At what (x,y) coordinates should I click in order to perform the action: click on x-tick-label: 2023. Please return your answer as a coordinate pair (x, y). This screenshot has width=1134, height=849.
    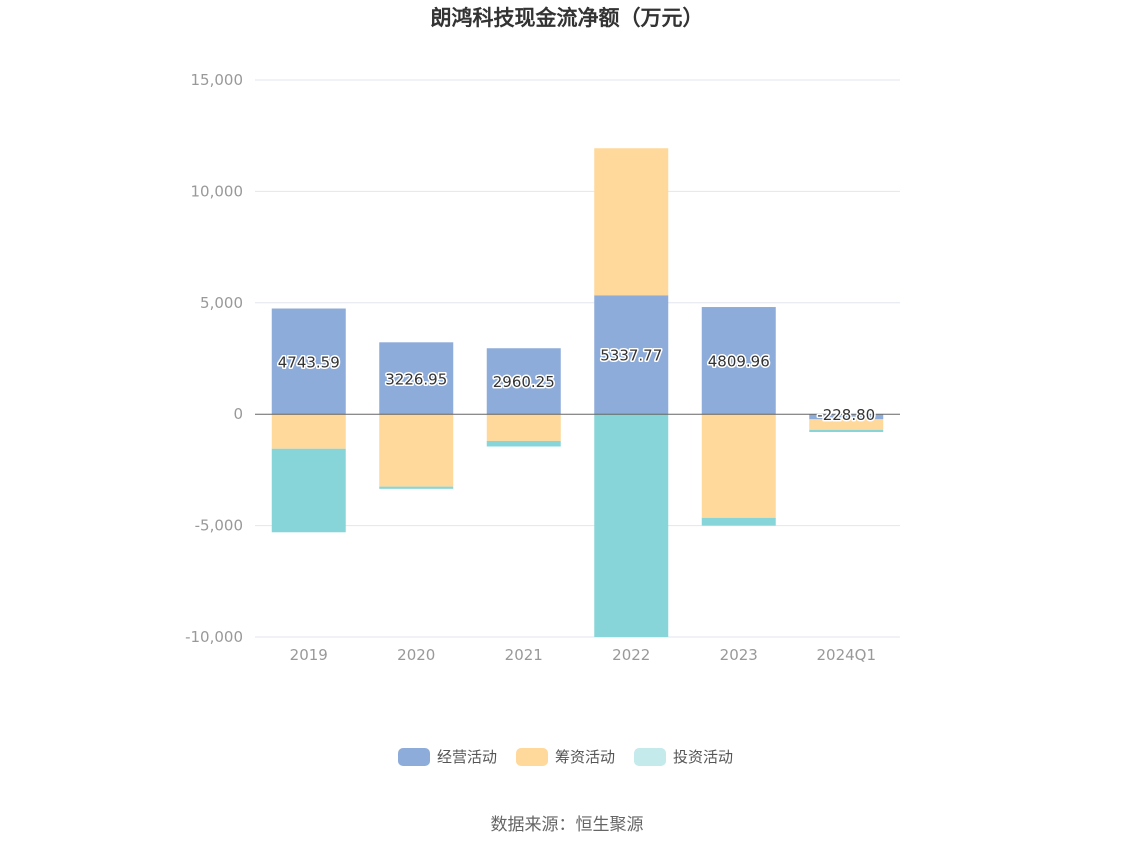
    Looking at the image, I should click on (739, 655).